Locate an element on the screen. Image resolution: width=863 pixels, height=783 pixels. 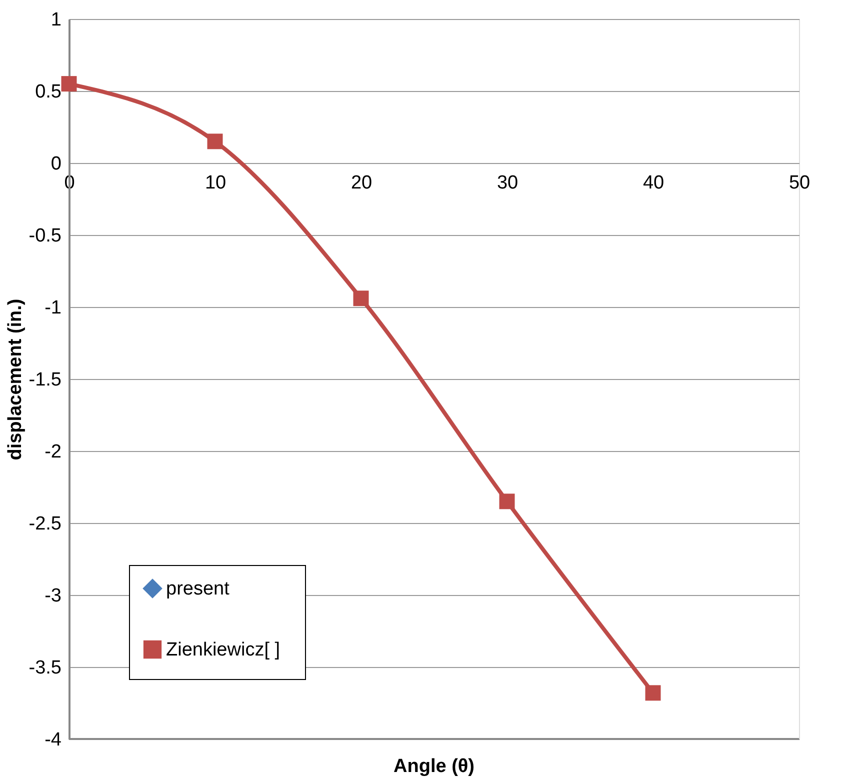
y-tick-label: -2.5 is located at coordinates (45, 524).